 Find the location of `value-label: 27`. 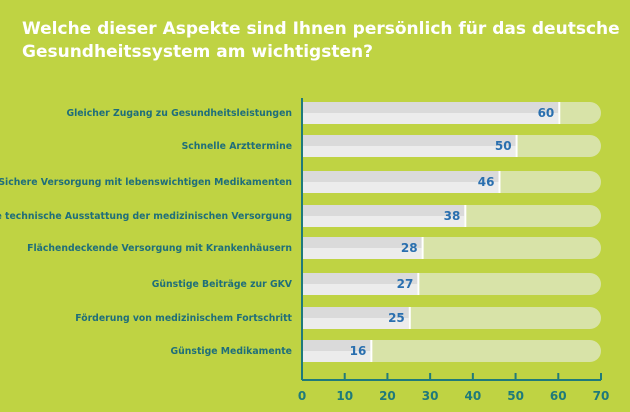

value-label: 27 is located at coordinates (405, 284).